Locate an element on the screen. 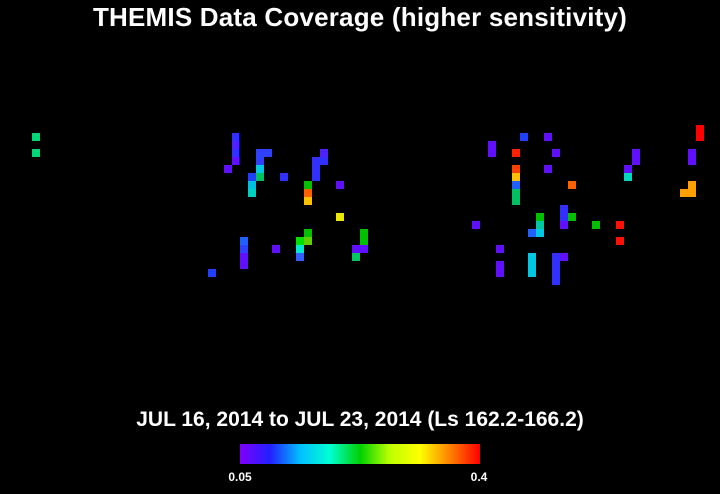 The height and width of the screenshot is (494, 720). colorbar-max-label: 0.4 is located at coordinates (479, 477).